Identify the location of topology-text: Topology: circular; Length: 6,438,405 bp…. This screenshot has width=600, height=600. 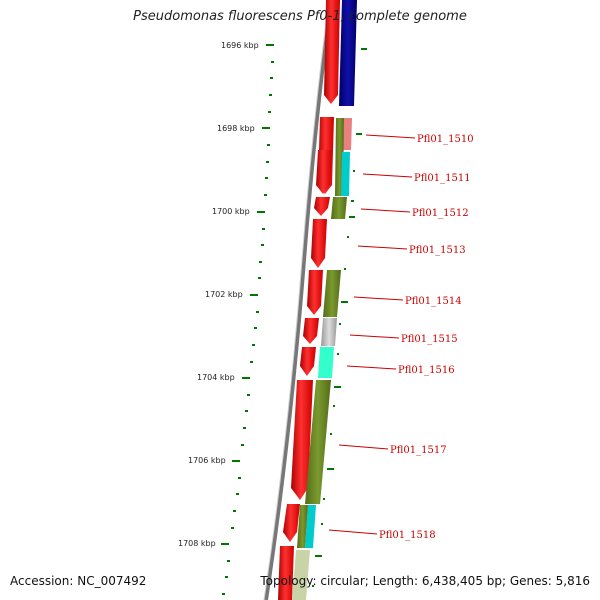
(425, 581).